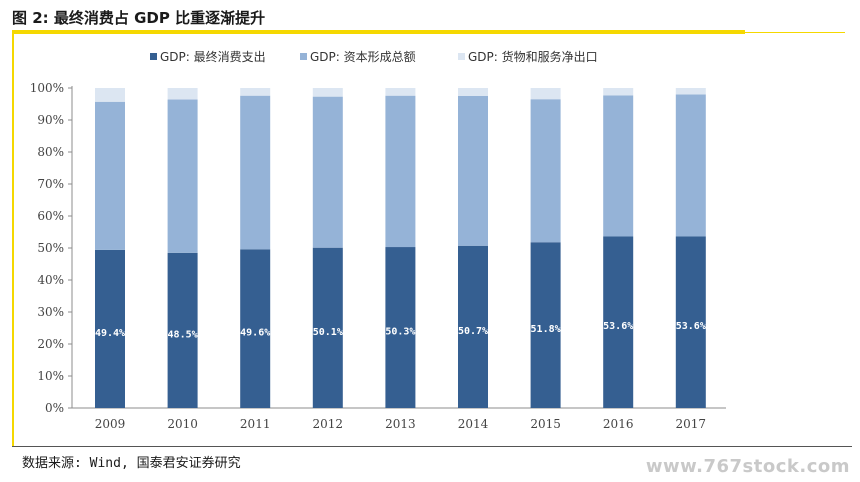  What do you see at coordinates (50, 312) in the screenshot?
I see `y-tick-label: 30%` at bounding box center [50, 312].